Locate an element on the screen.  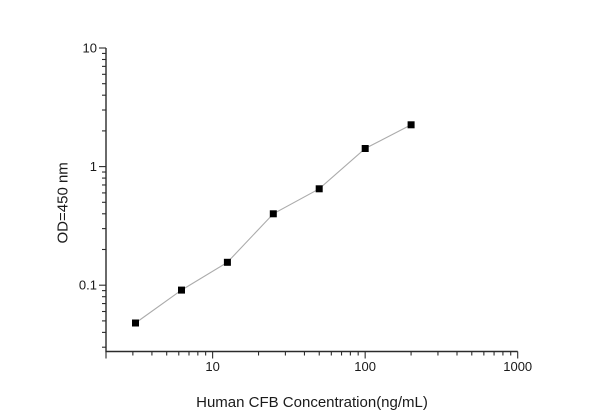
x-tick-label: 100 is located at coordinates (365, 366).